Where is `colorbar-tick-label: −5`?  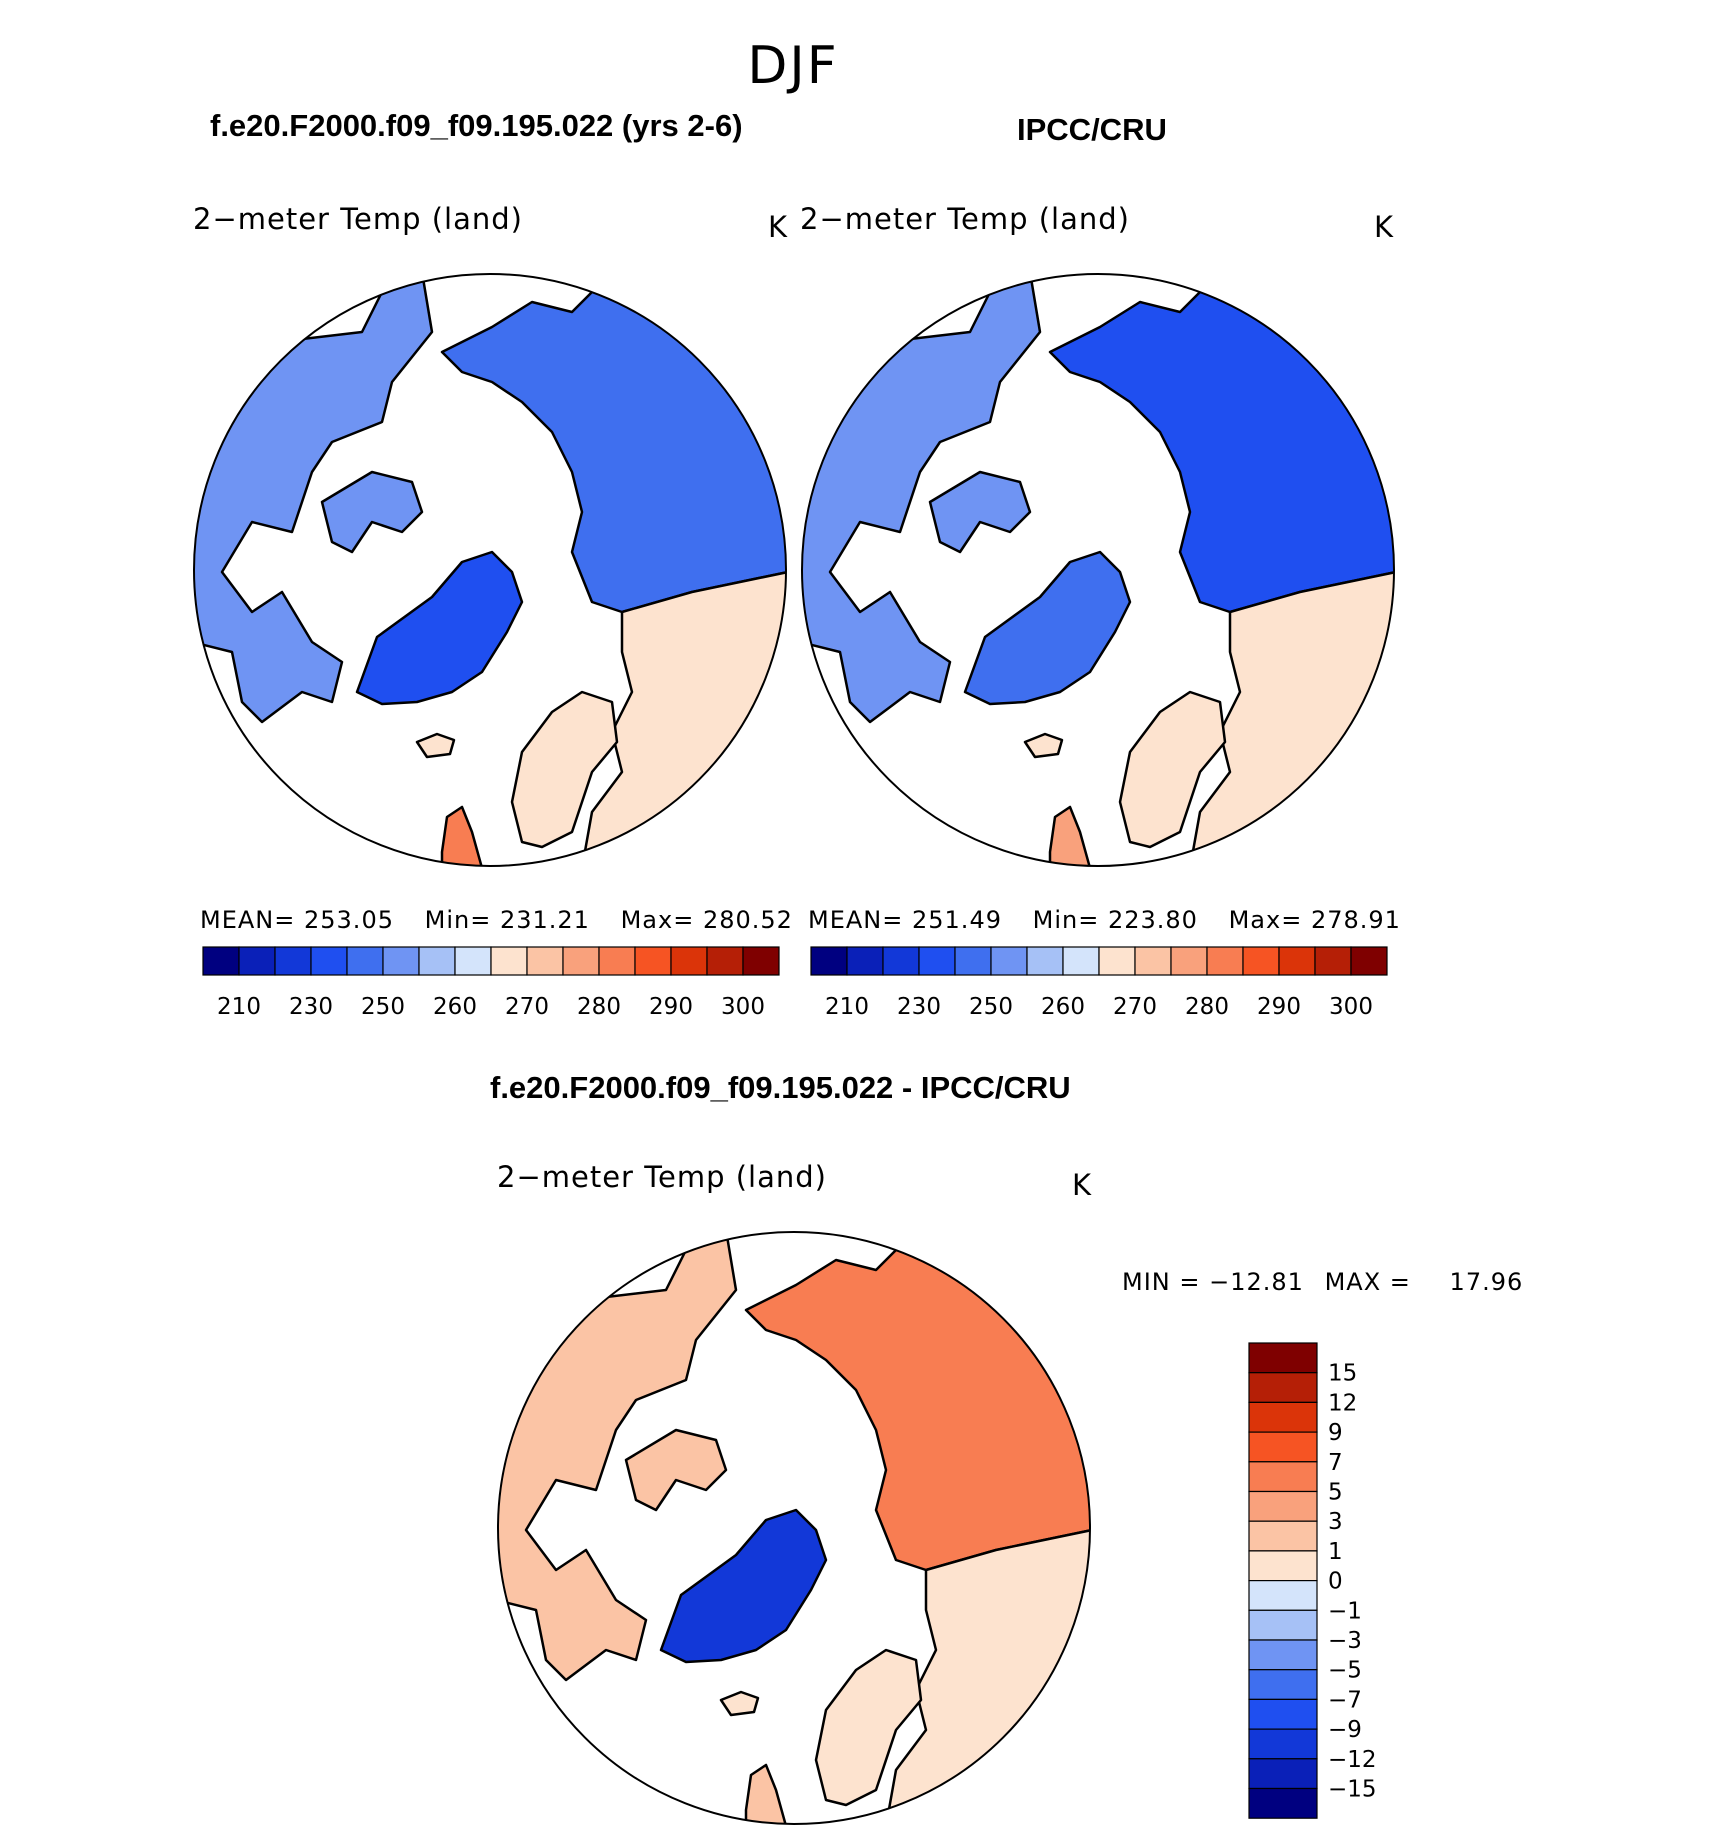 colorbar-tick-label: −5 is located at coordinates (1345, 1671).